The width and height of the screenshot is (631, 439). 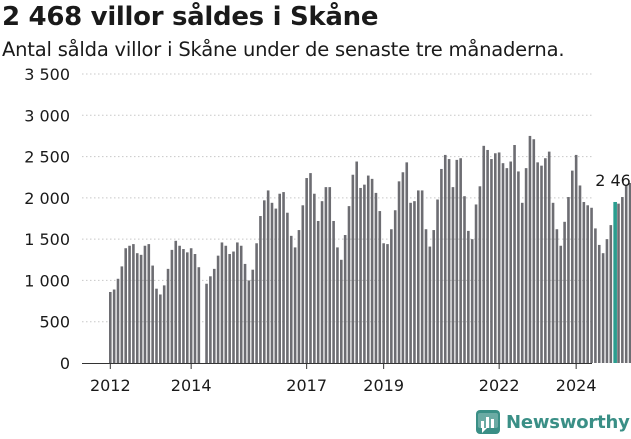 What do you see at coordinates (568, 422) in the screenshot?
I see `newsworthy-logo-text: Newsworthy` at bounding box center [568, 422].